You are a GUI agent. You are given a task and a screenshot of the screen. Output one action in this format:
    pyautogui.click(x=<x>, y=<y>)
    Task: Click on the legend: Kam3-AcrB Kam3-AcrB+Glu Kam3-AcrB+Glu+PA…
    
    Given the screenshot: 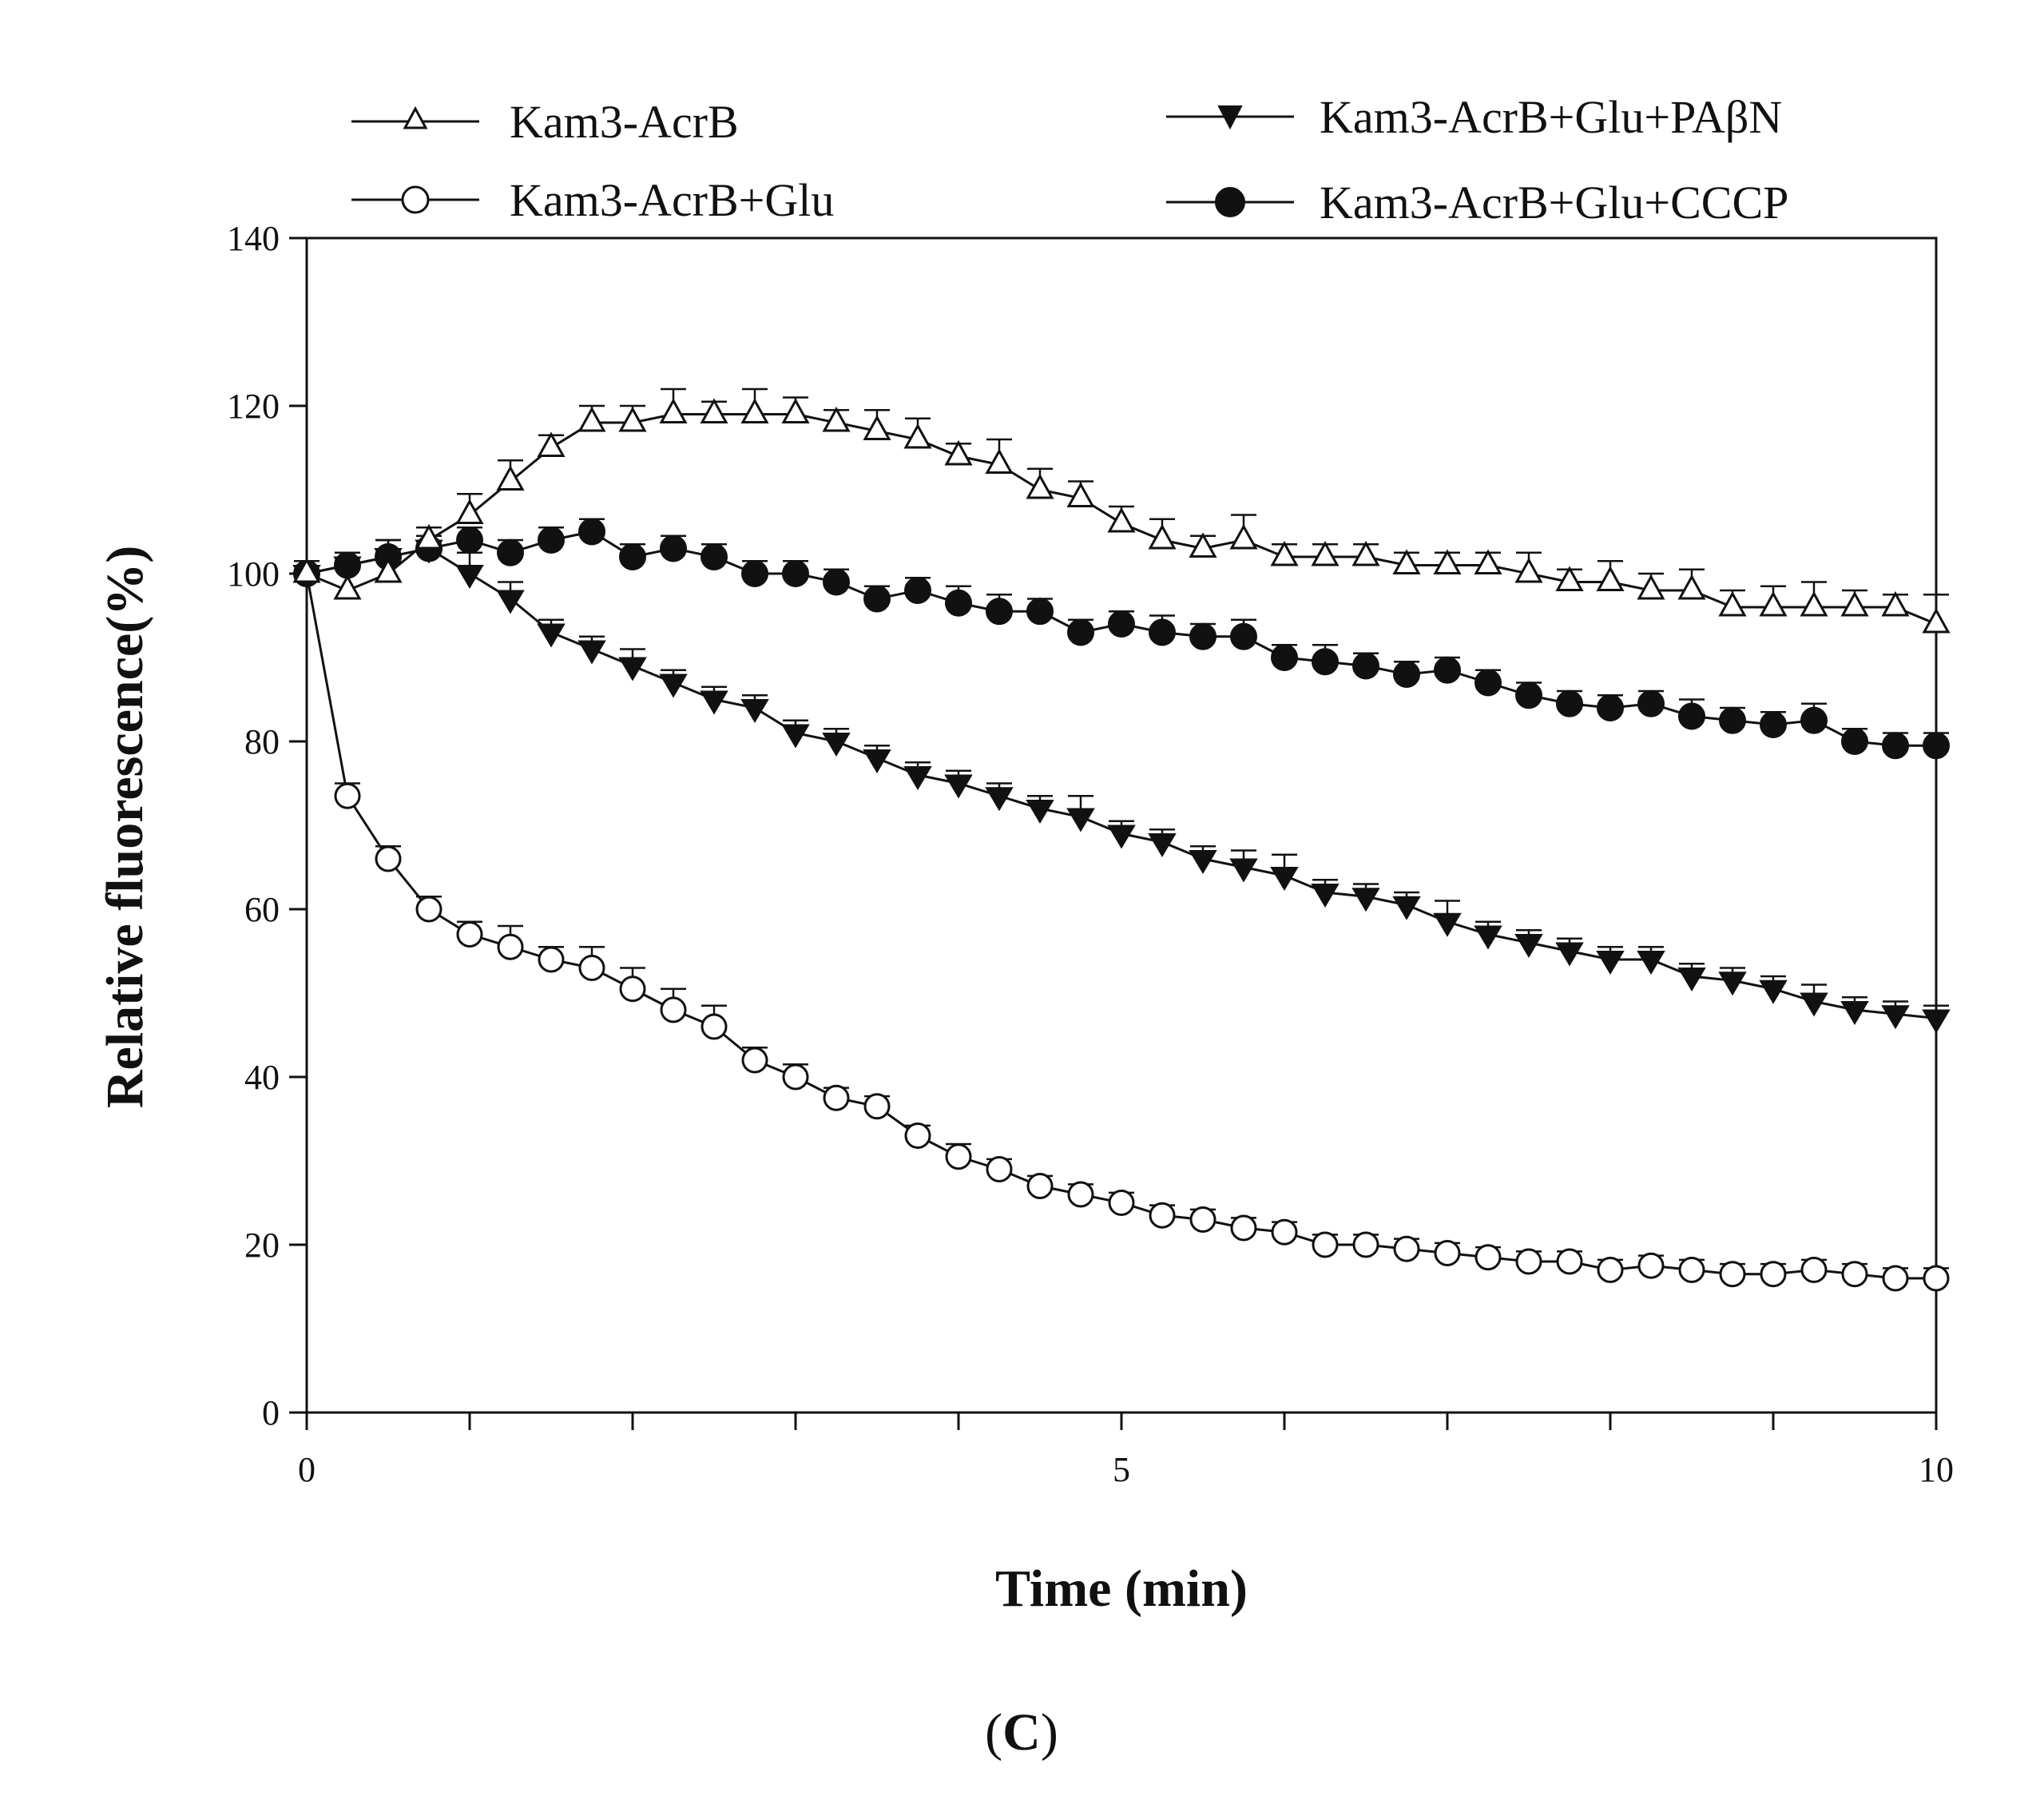 What is the action you would take?
    pyautogui.click(x=1069, y=159)
    